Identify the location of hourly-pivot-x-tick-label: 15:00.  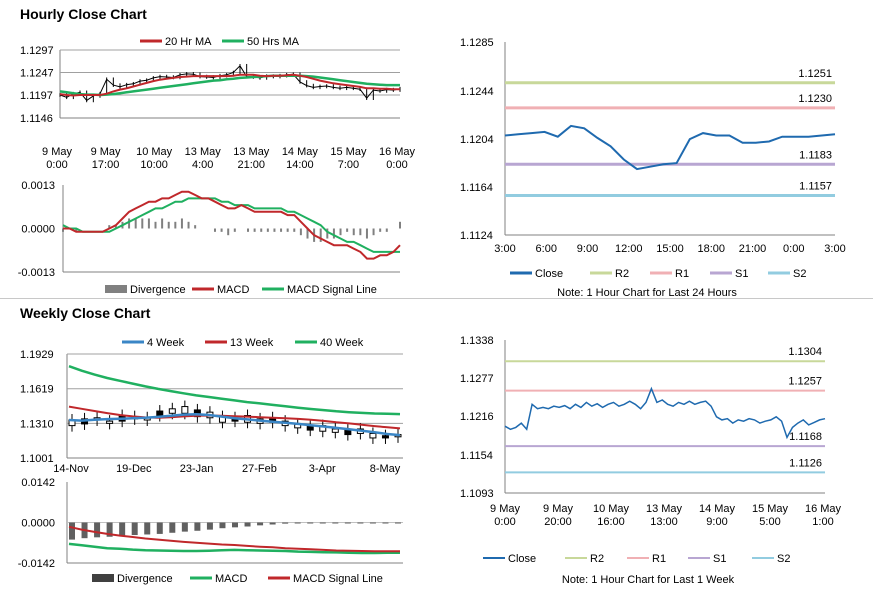
(670, 249).